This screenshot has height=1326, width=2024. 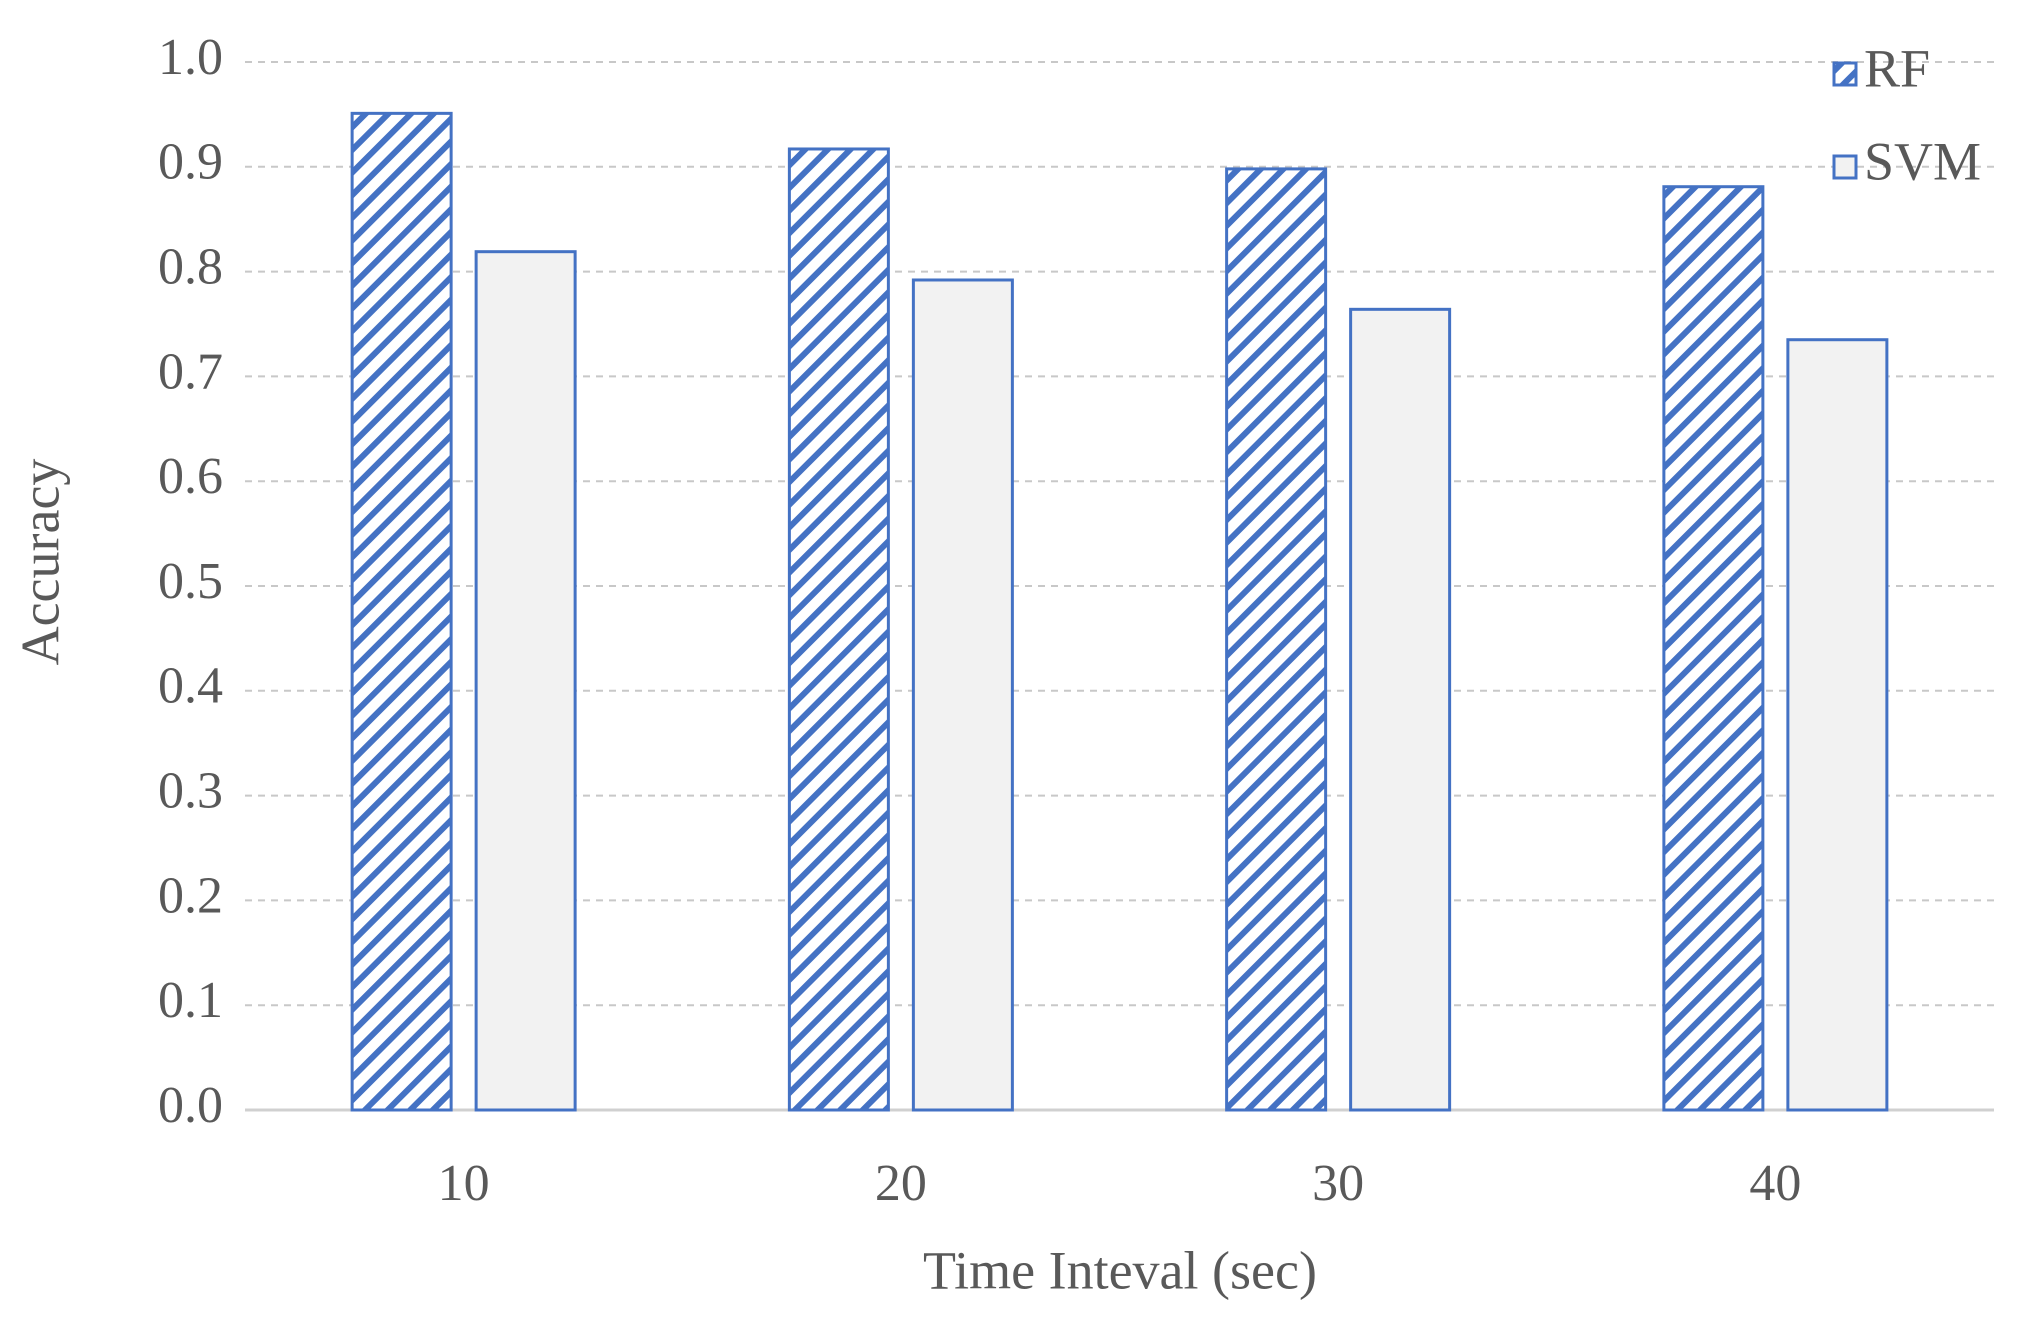 What do you see at coordinates (1897, 68) in the screenshot?
I see `legend-label: RF` at bounding box center [1897, 68].